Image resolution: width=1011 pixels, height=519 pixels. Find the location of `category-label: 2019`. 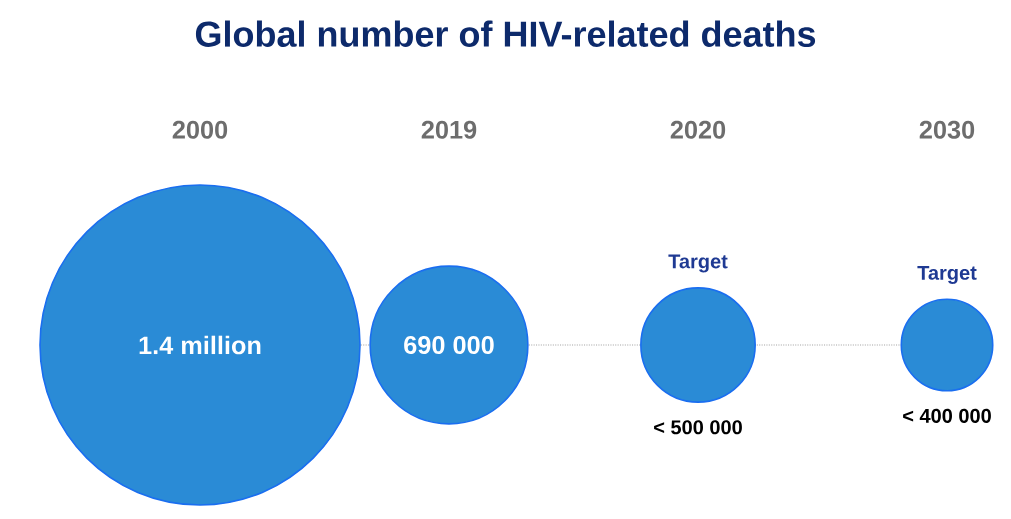

category-label: 2019 is located at coordinates (449, 129).